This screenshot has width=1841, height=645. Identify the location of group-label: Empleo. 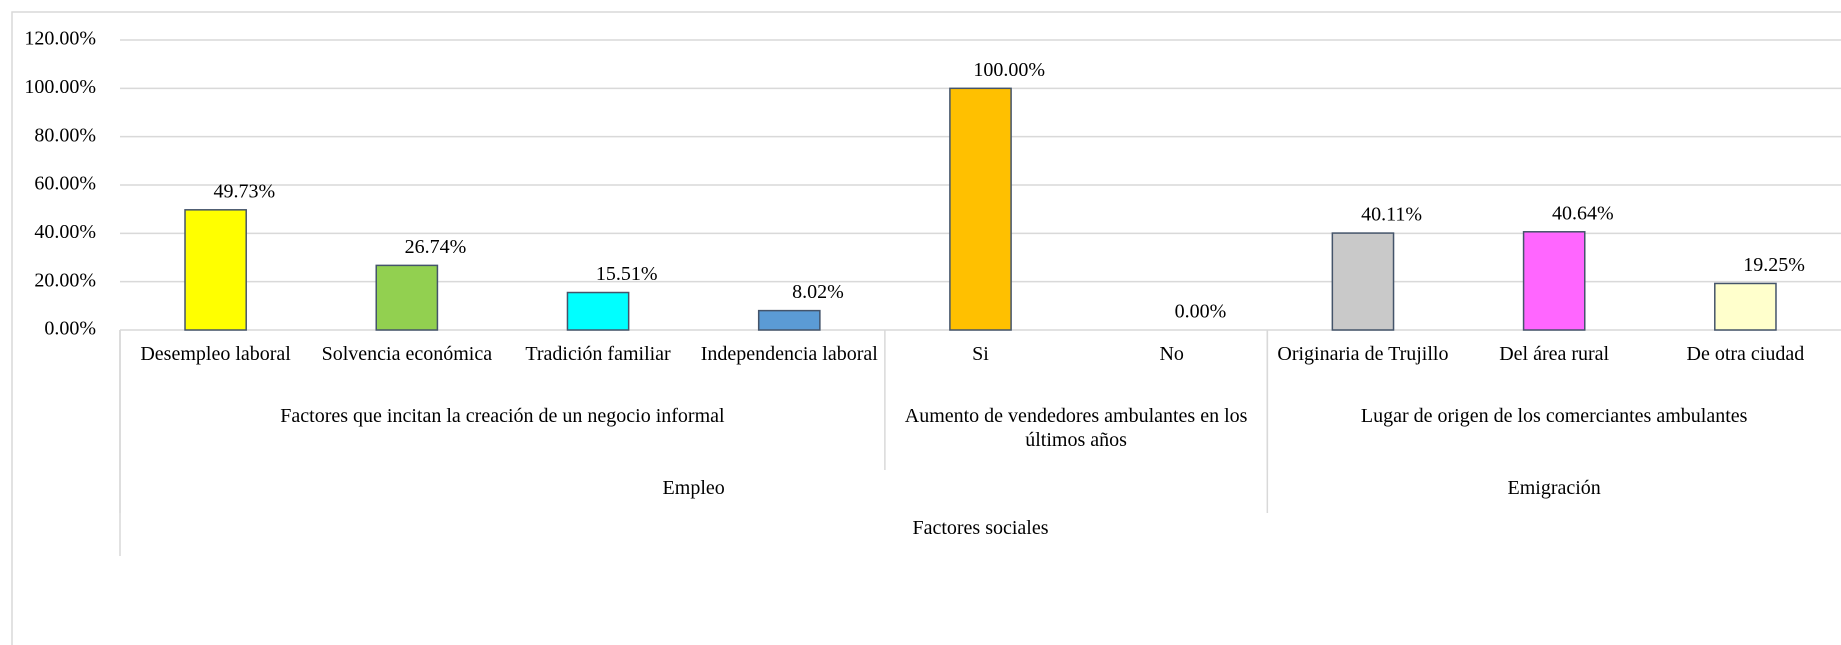
(693, 488).